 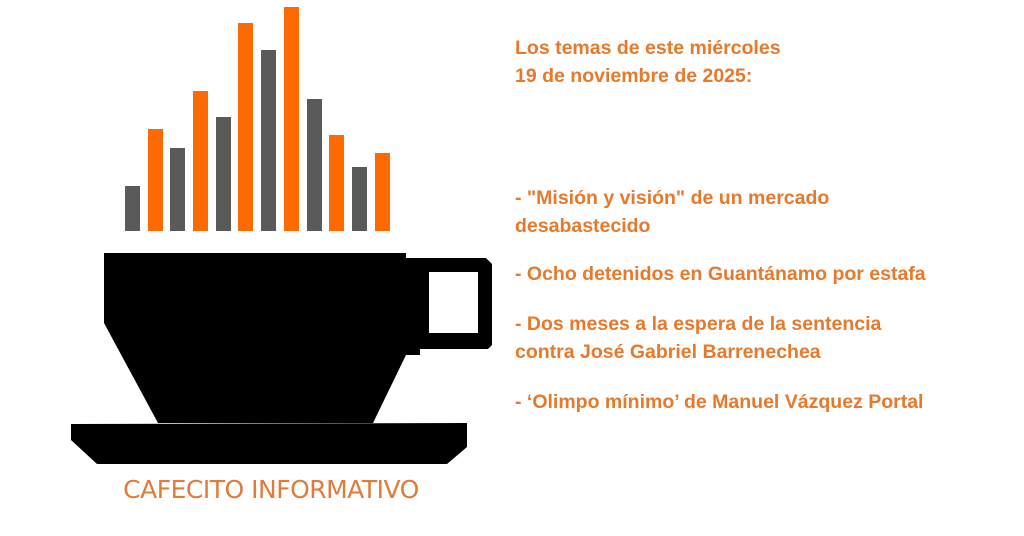 I want to click on cup-icon, so click(x=298, y=338).